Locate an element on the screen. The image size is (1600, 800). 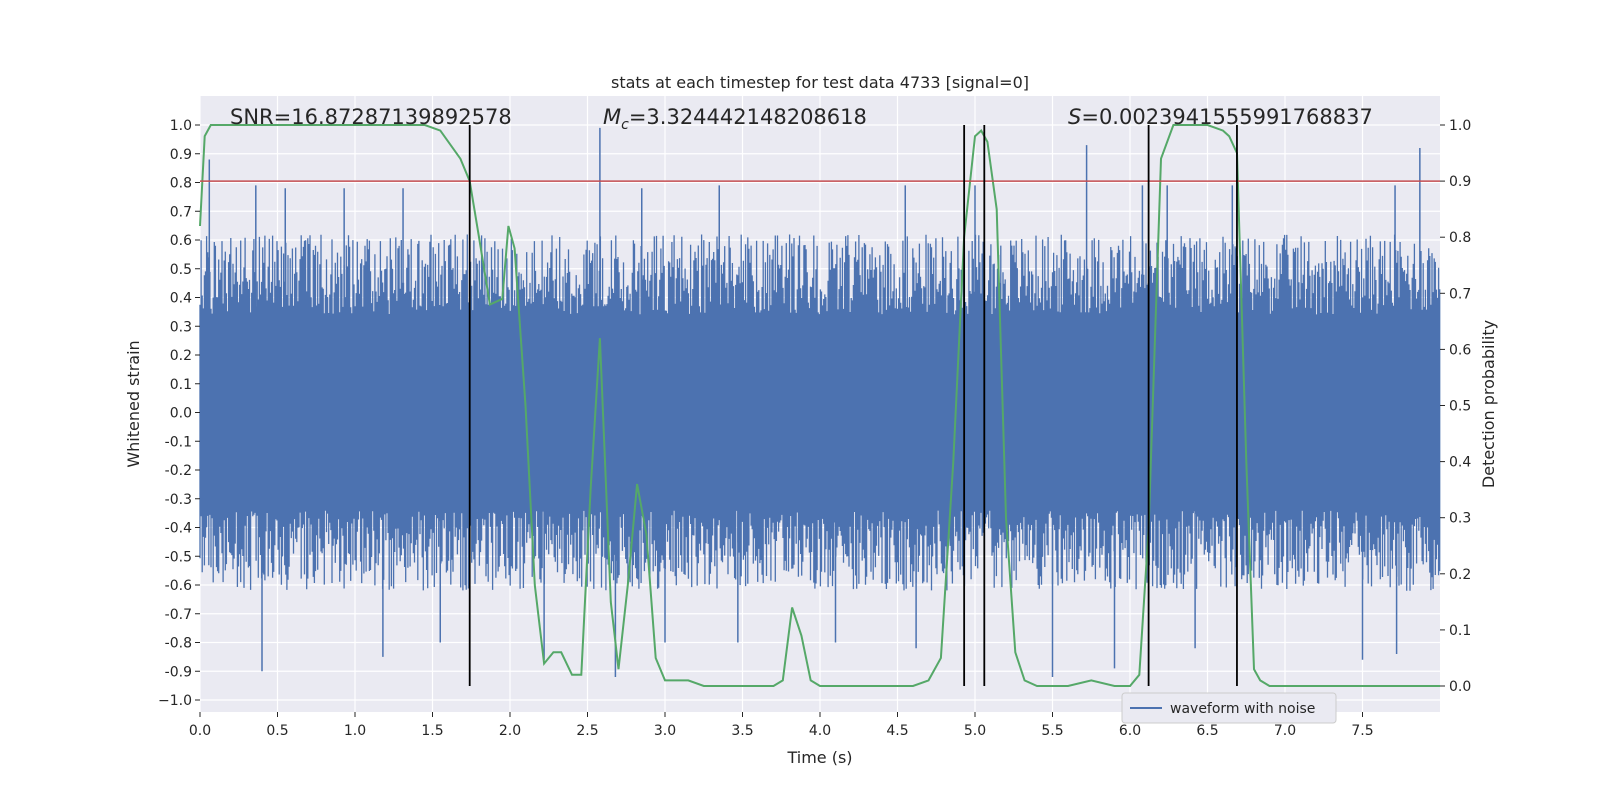
x-tick-label: 4.5 is located at coordinates (897, 731).